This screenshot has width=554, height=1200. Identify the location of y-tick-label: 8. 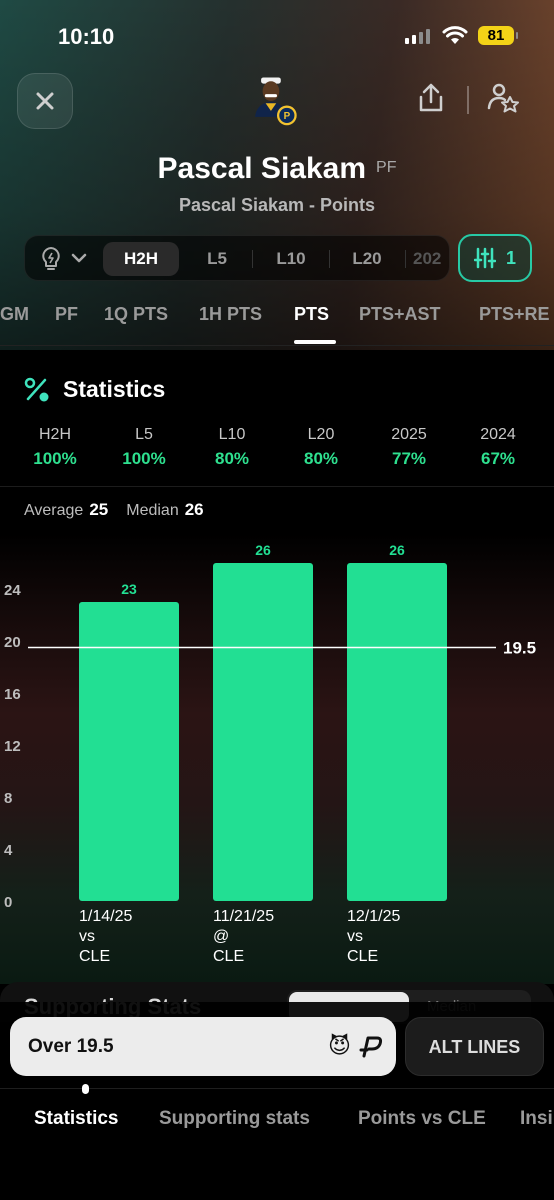
(8, 798).